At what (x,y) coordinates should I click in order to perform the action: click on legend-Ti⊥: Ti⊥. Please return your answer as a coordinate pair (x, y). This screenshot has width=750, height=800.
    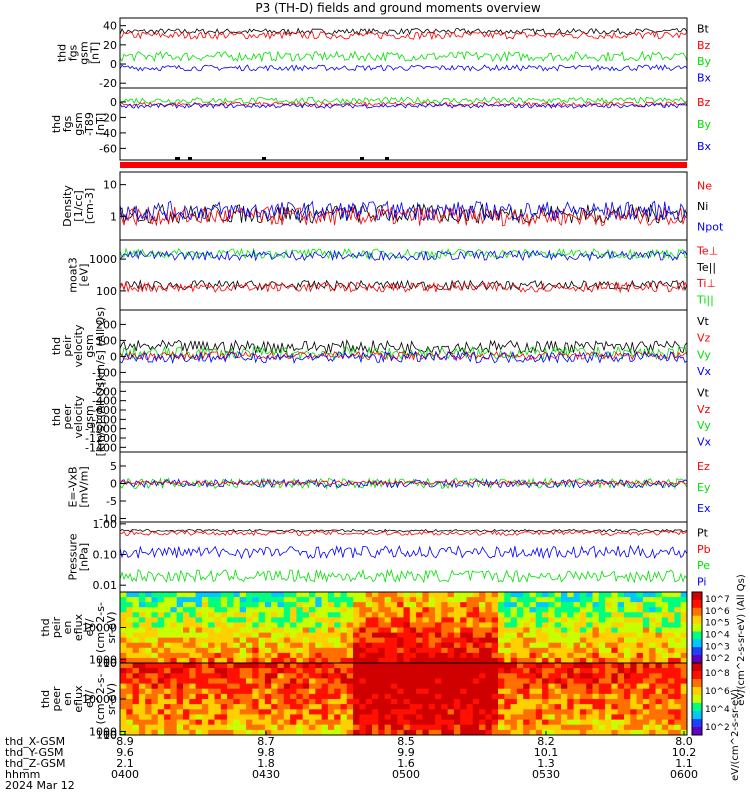
    Looking at the image, I should click on (706, 283).